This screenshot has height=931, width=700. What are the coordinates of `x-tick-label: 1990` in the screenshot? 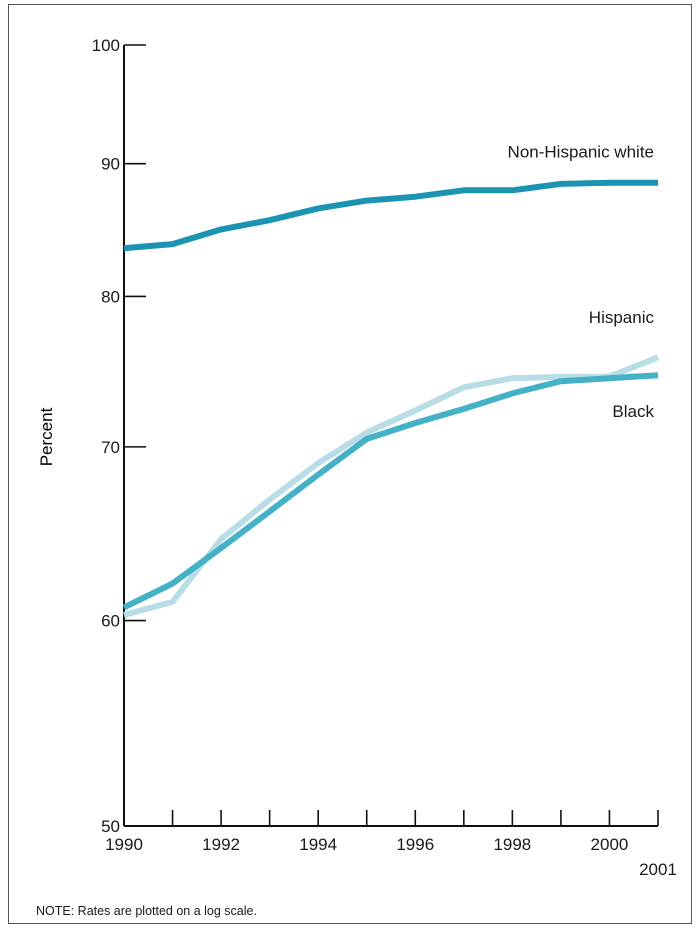 It's located at (124, 844).